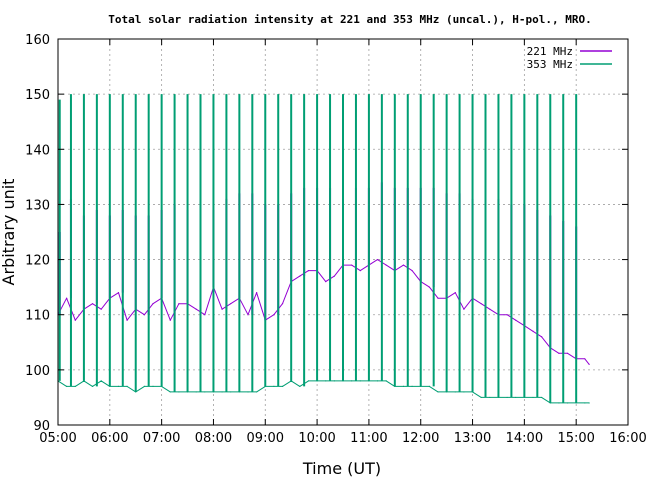  Describe the element at coordinates (37, 316) in the screenshot. I see `y-tick-label: 110` at that location.